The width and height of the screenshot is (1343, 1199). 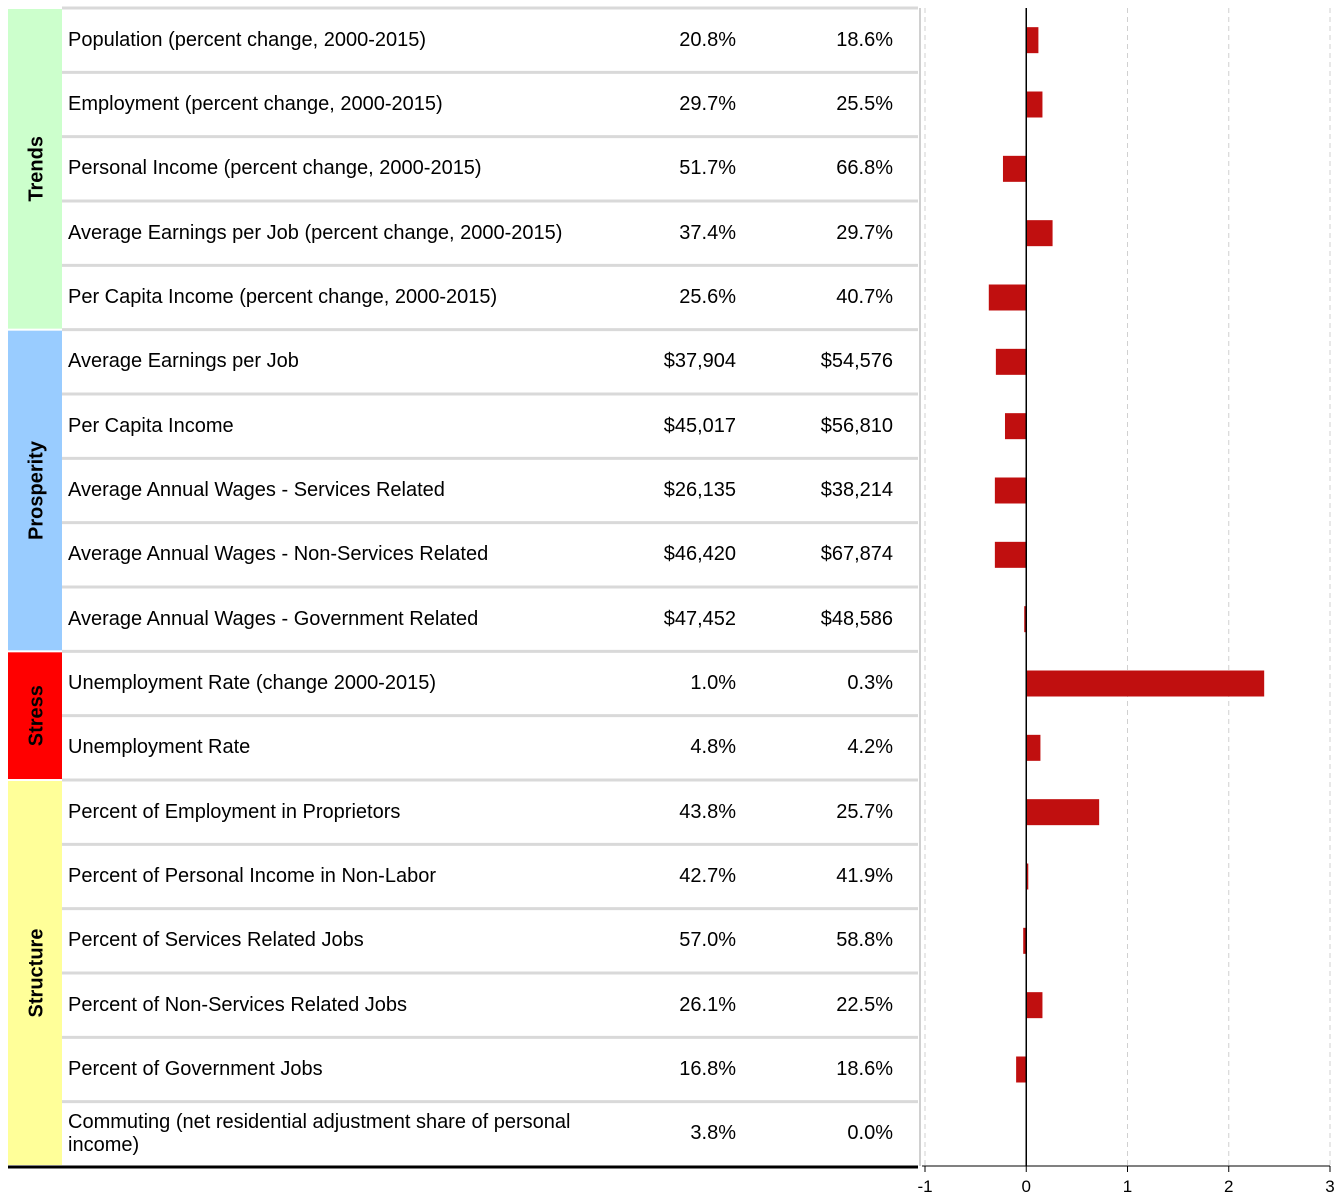 I want to click on group-label: Trends, so click(x=36, y=169).